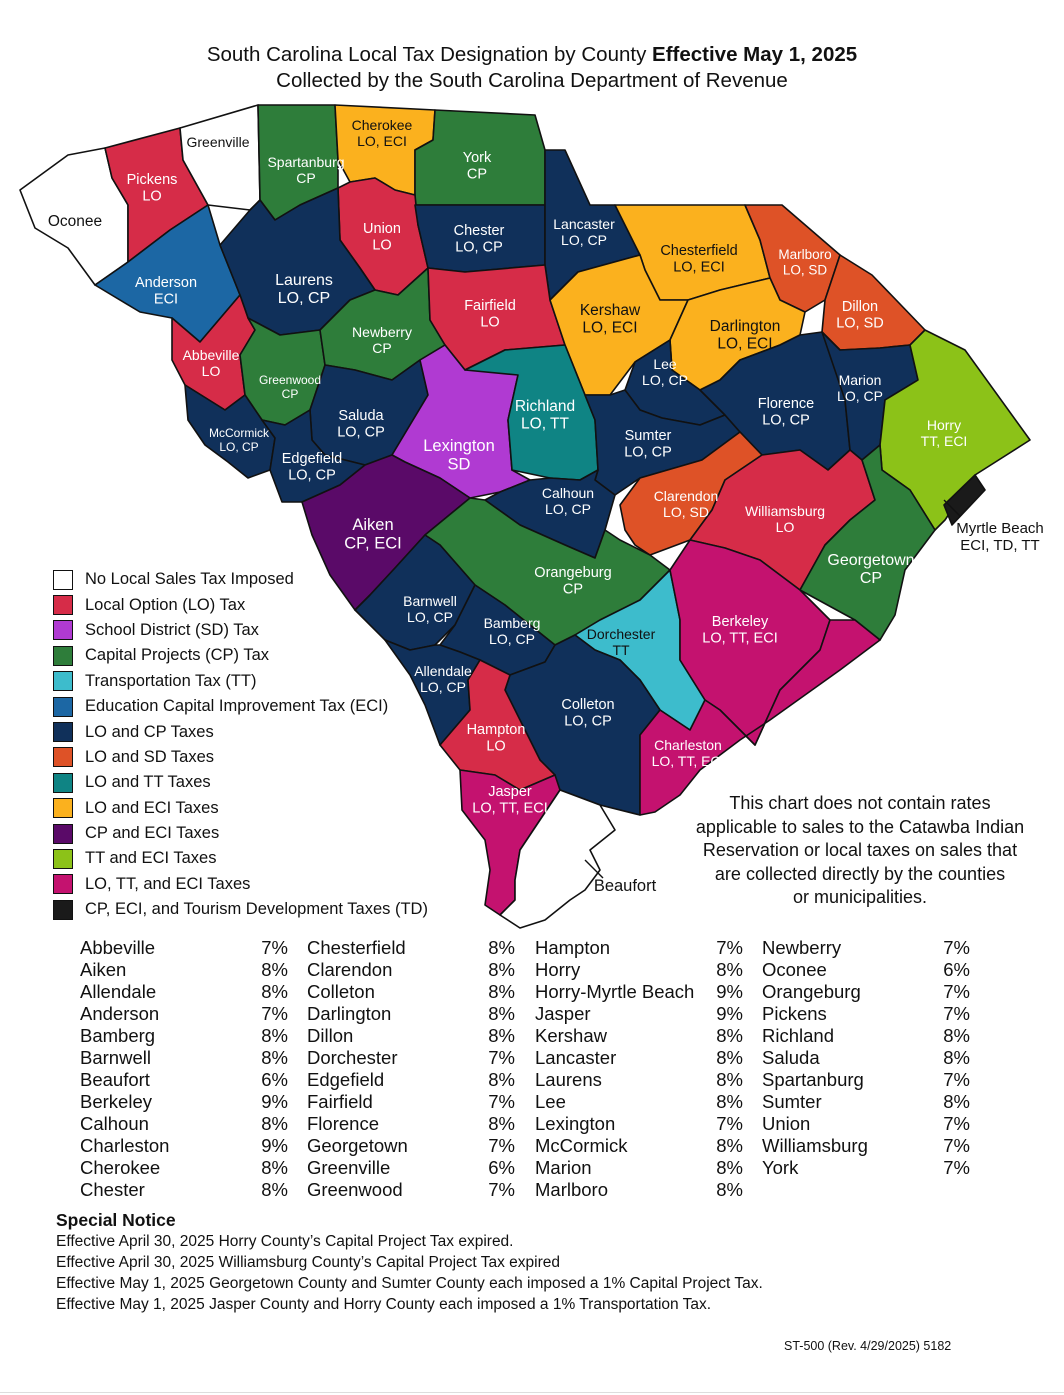  I want to click on county-tax-label: CP, so click(477, 175).